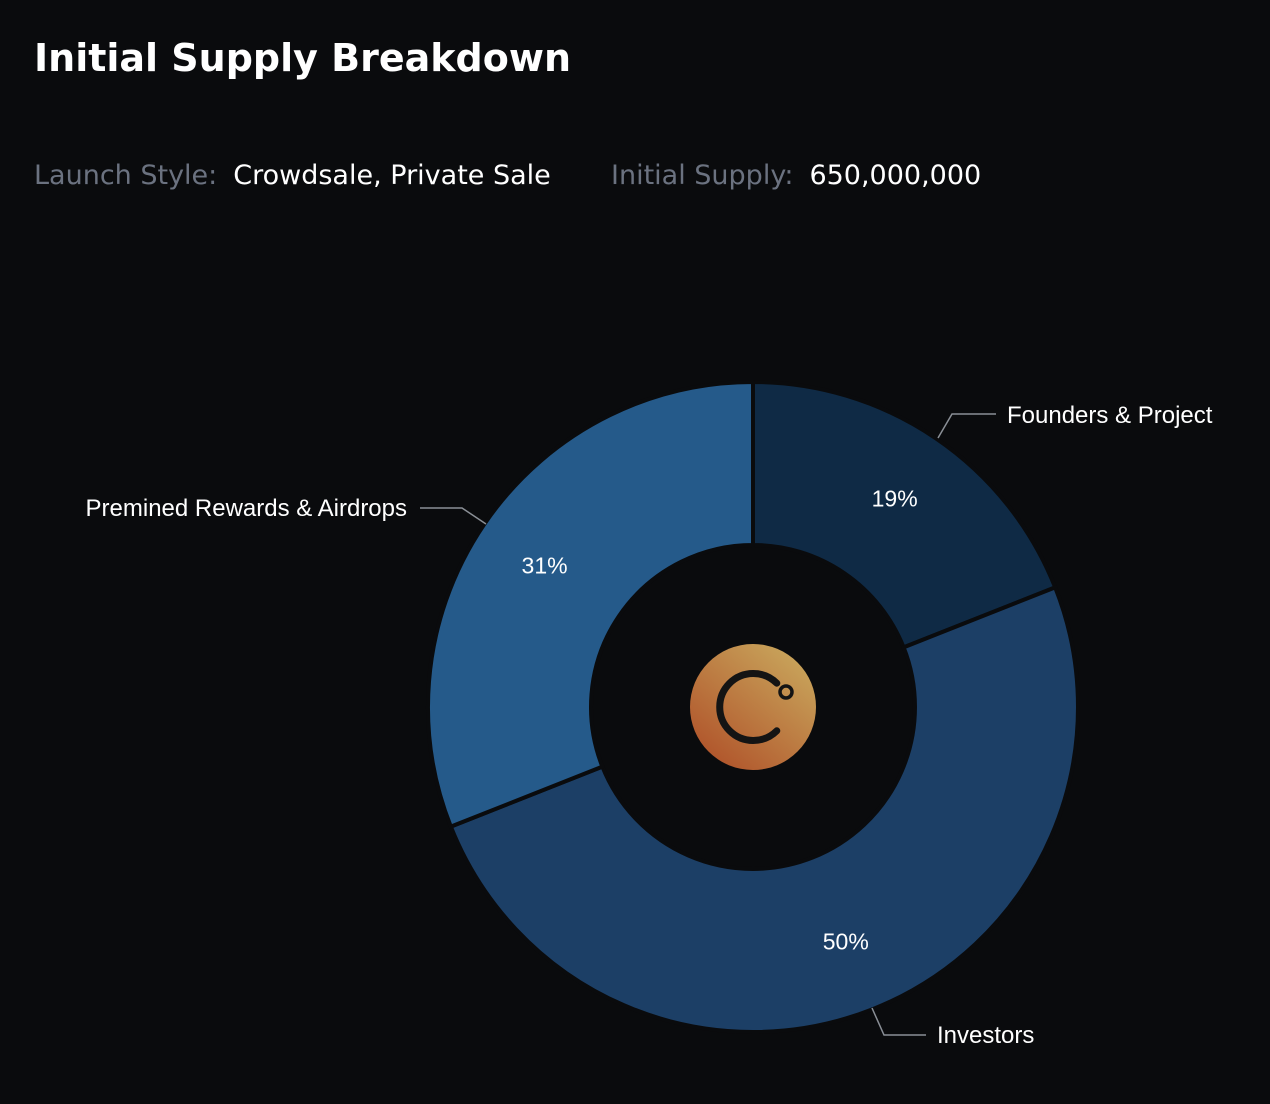  Describe the element at coordinates (126, 175) in the screenshot. I see `launch-style-label: Launch Style:` at that location.